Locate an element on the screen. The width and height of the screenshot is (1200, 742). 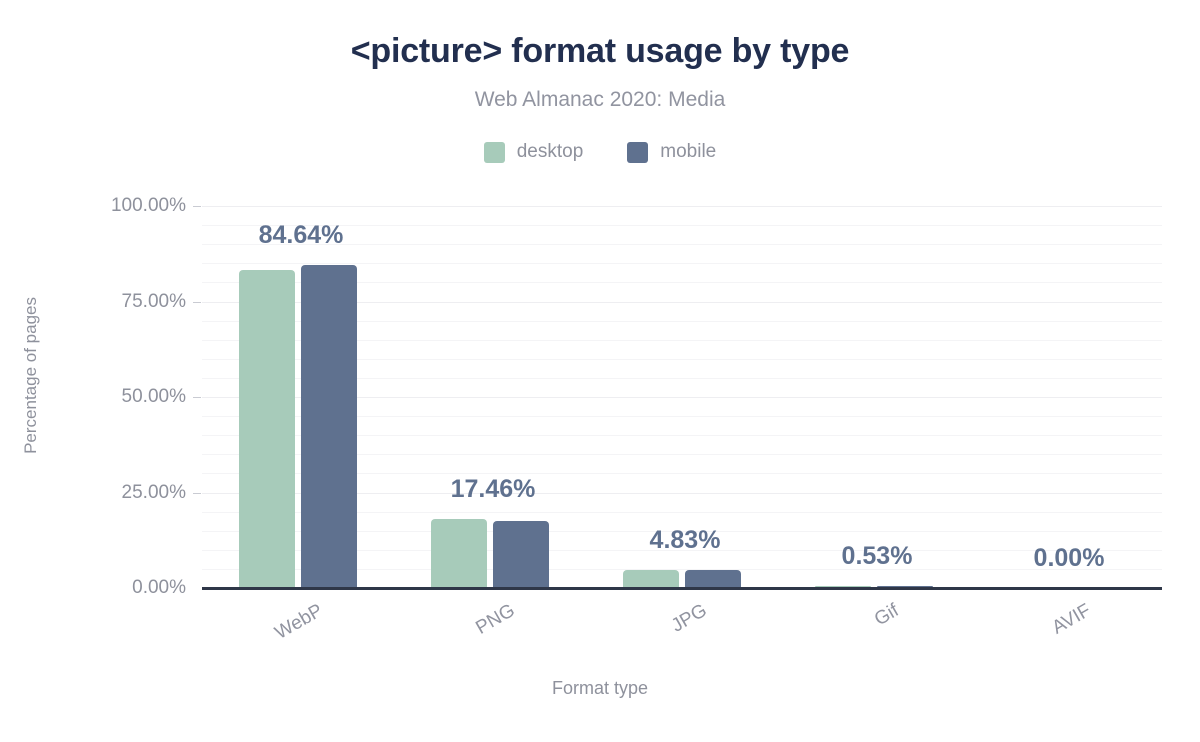
y-axis-tick-label: 50.00% is located at coordinates (153, 396).